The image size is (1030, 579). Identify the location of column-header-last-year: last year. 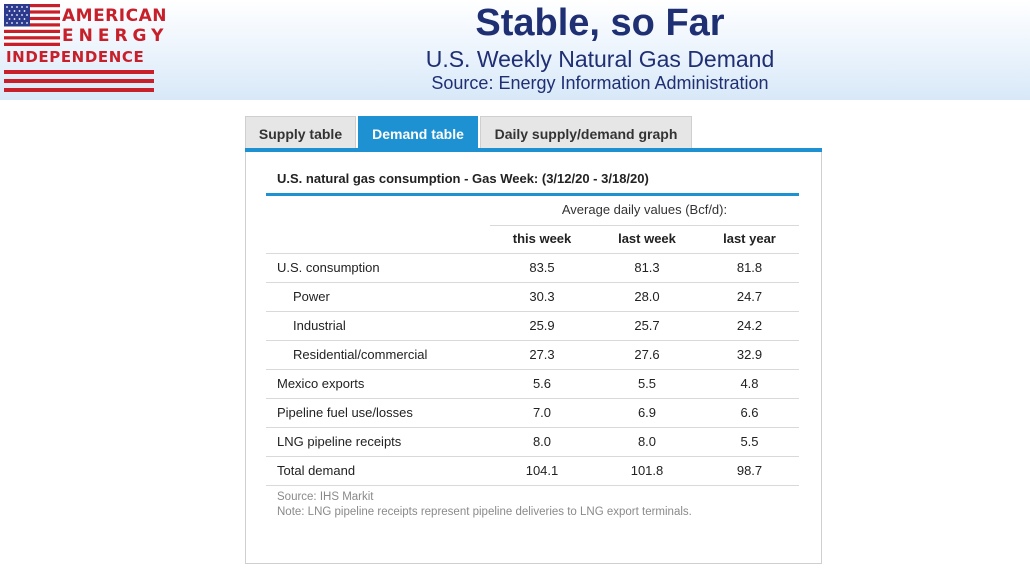
(749, 238).